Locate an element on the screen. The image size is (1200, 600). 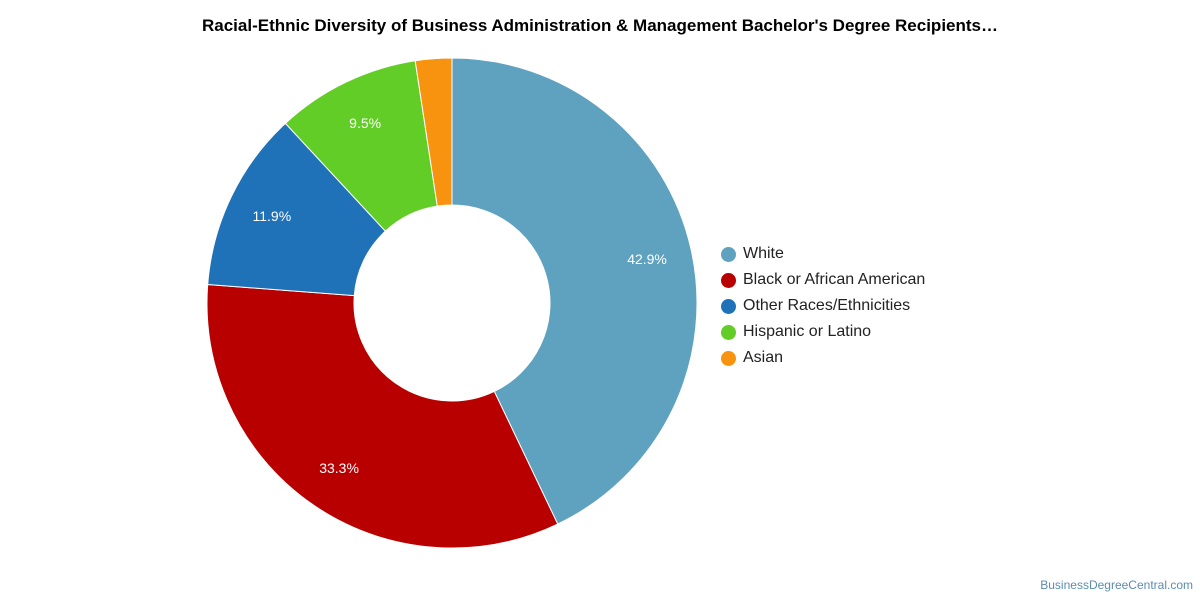
legend-item-white: White is located at coordinates (823, 254).